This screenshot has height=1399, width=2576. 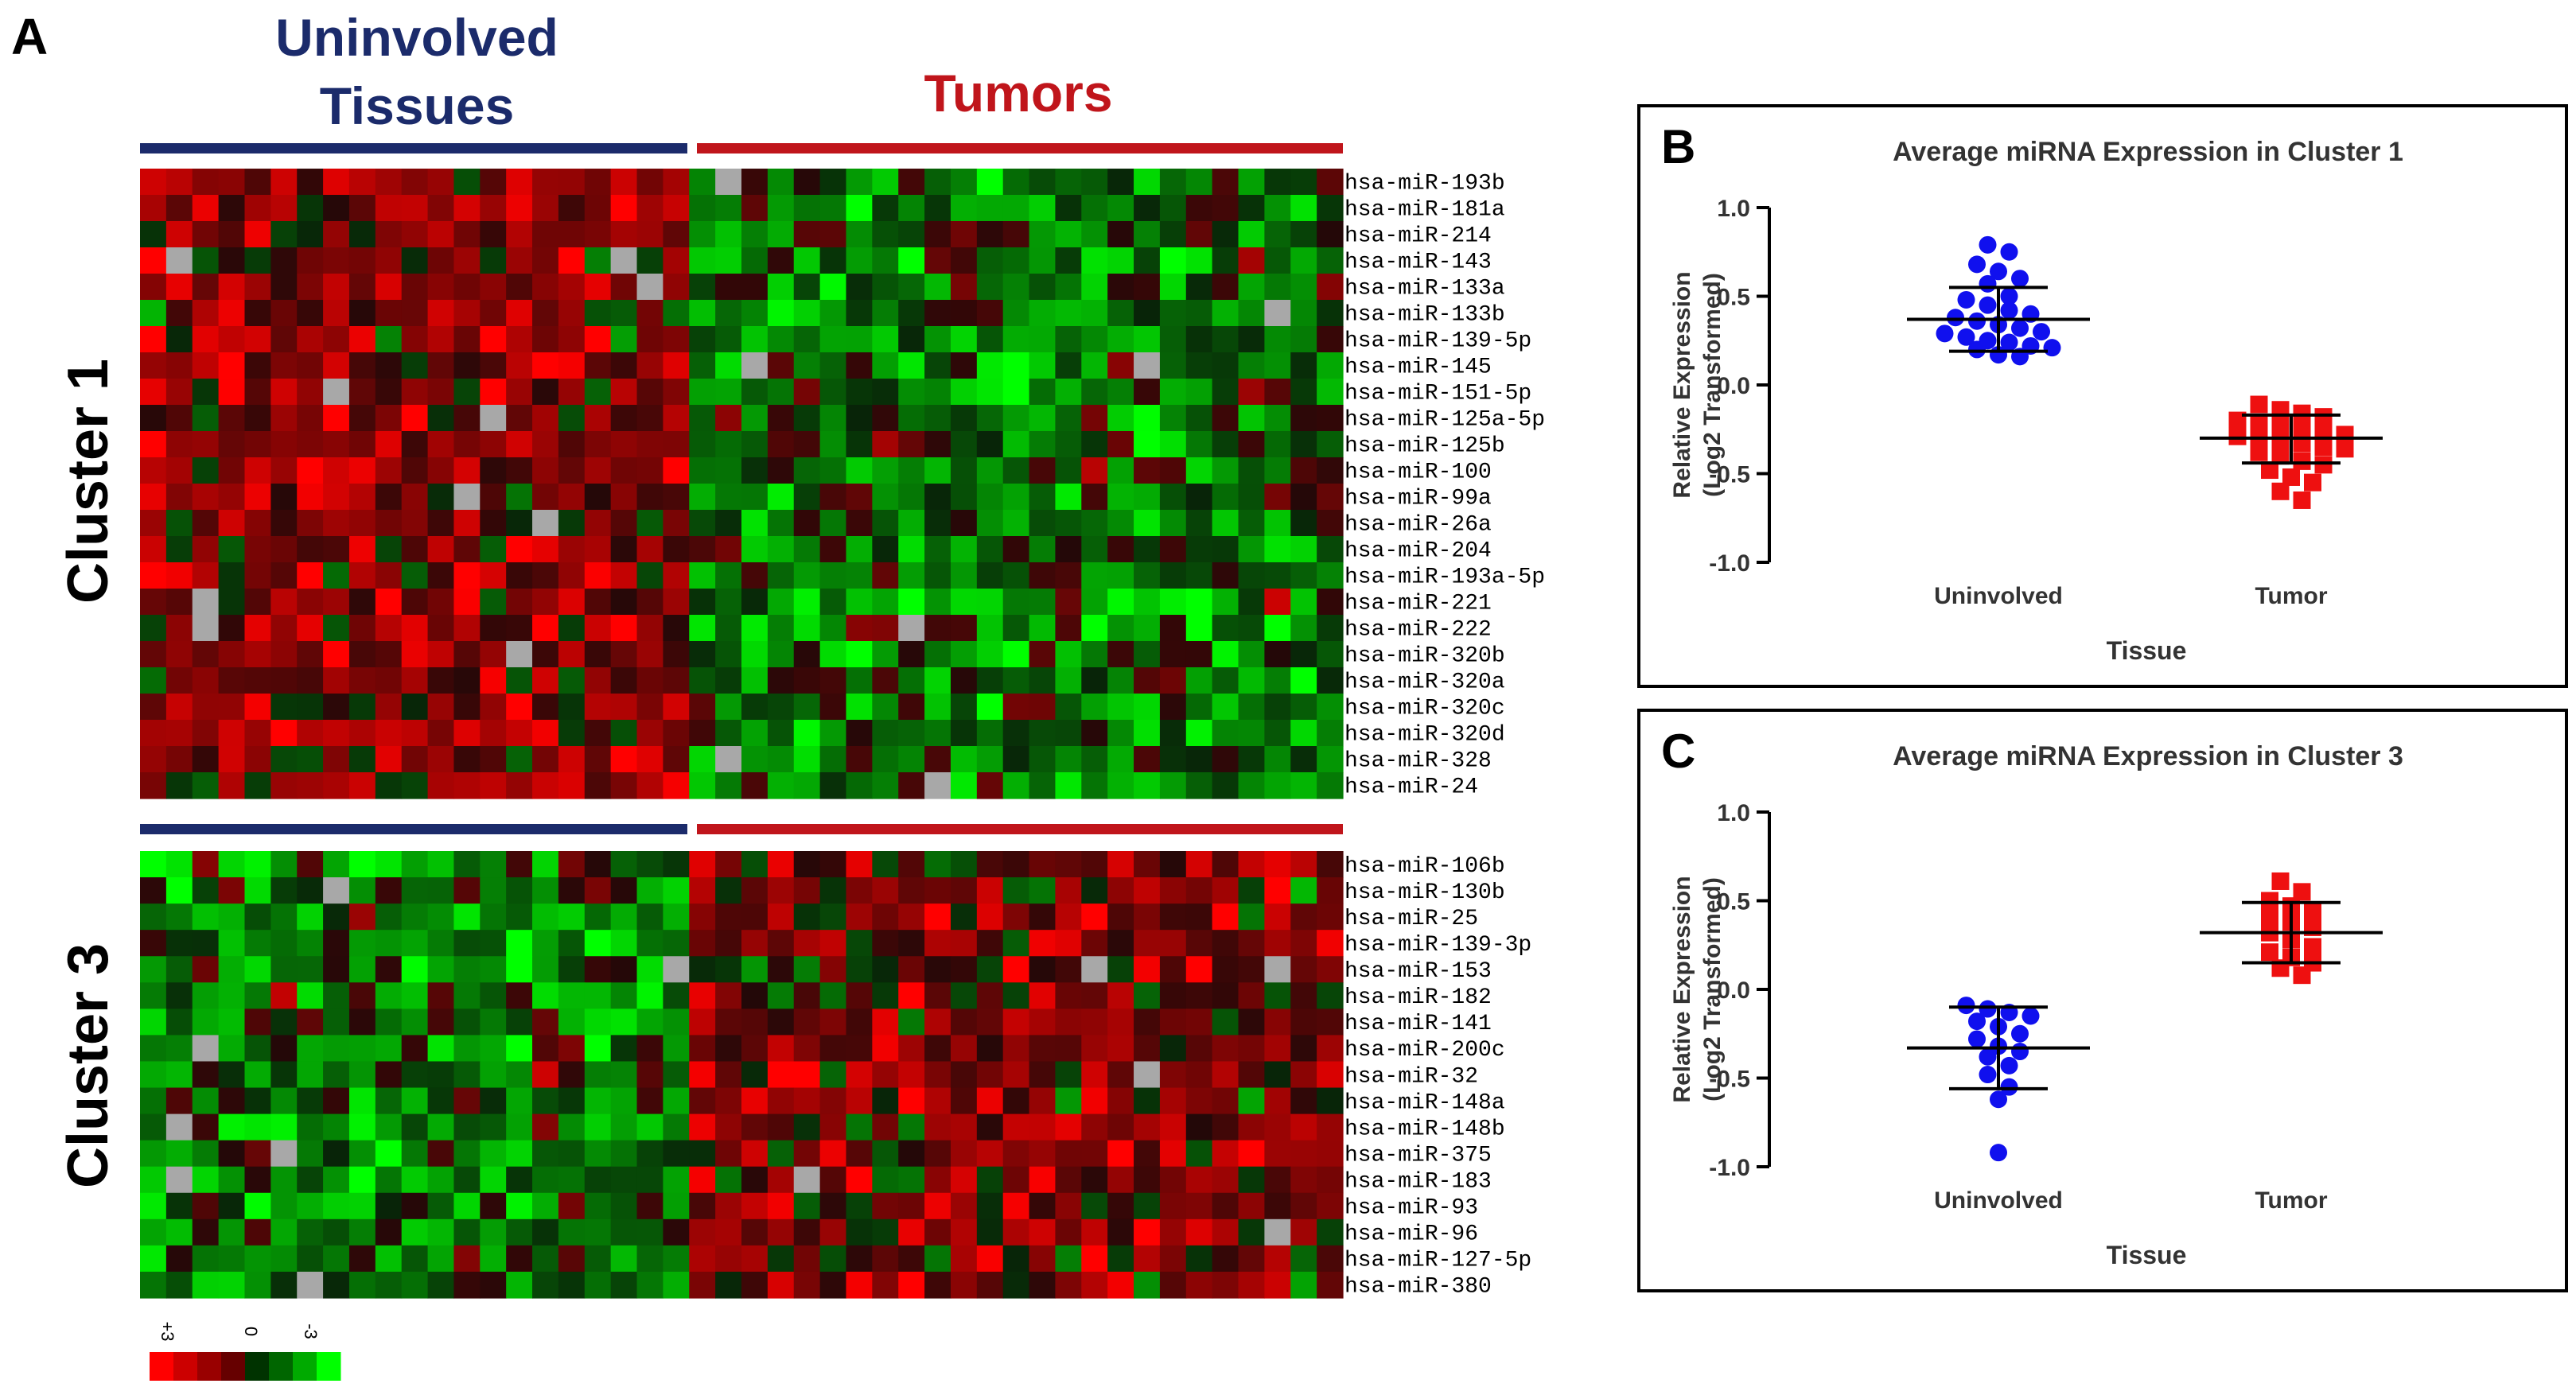 I want to click on y-axis-label-line2: (Log2 Transformed), so click(x=1713, y=385).